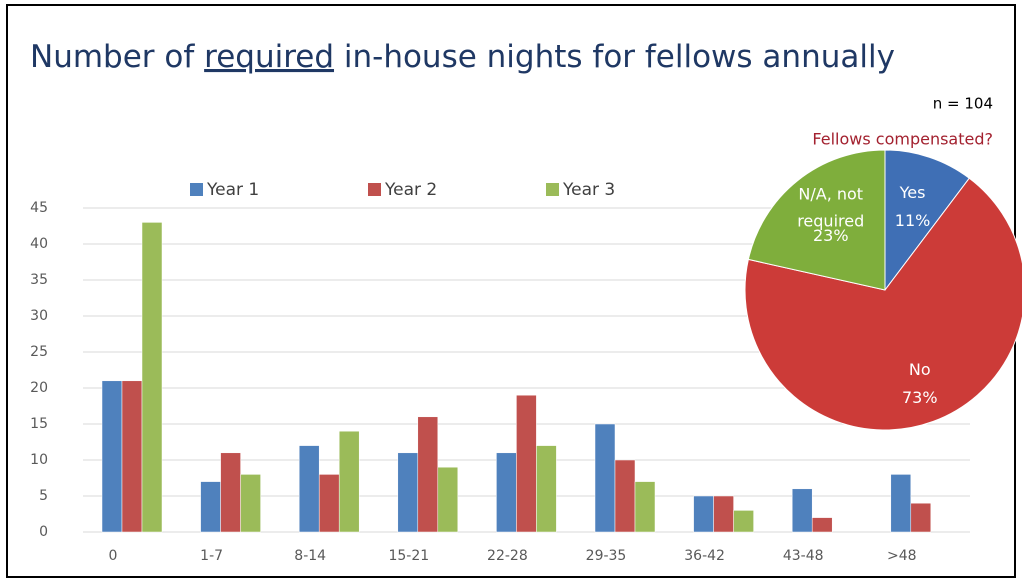  I want to click on x-tick-label: 36-42, so click(704, 556).